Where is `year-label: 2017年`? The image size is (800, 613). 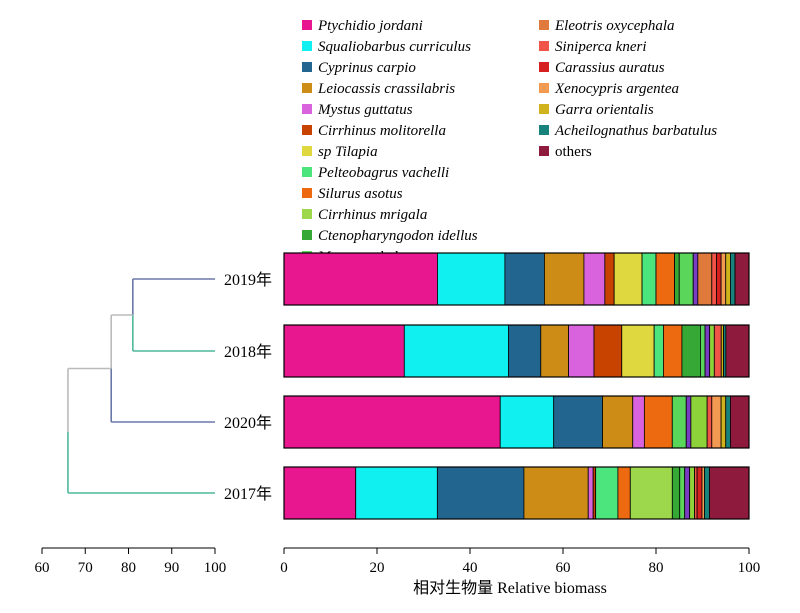 year-label: 2017年 is located at coordinates (248, 494).